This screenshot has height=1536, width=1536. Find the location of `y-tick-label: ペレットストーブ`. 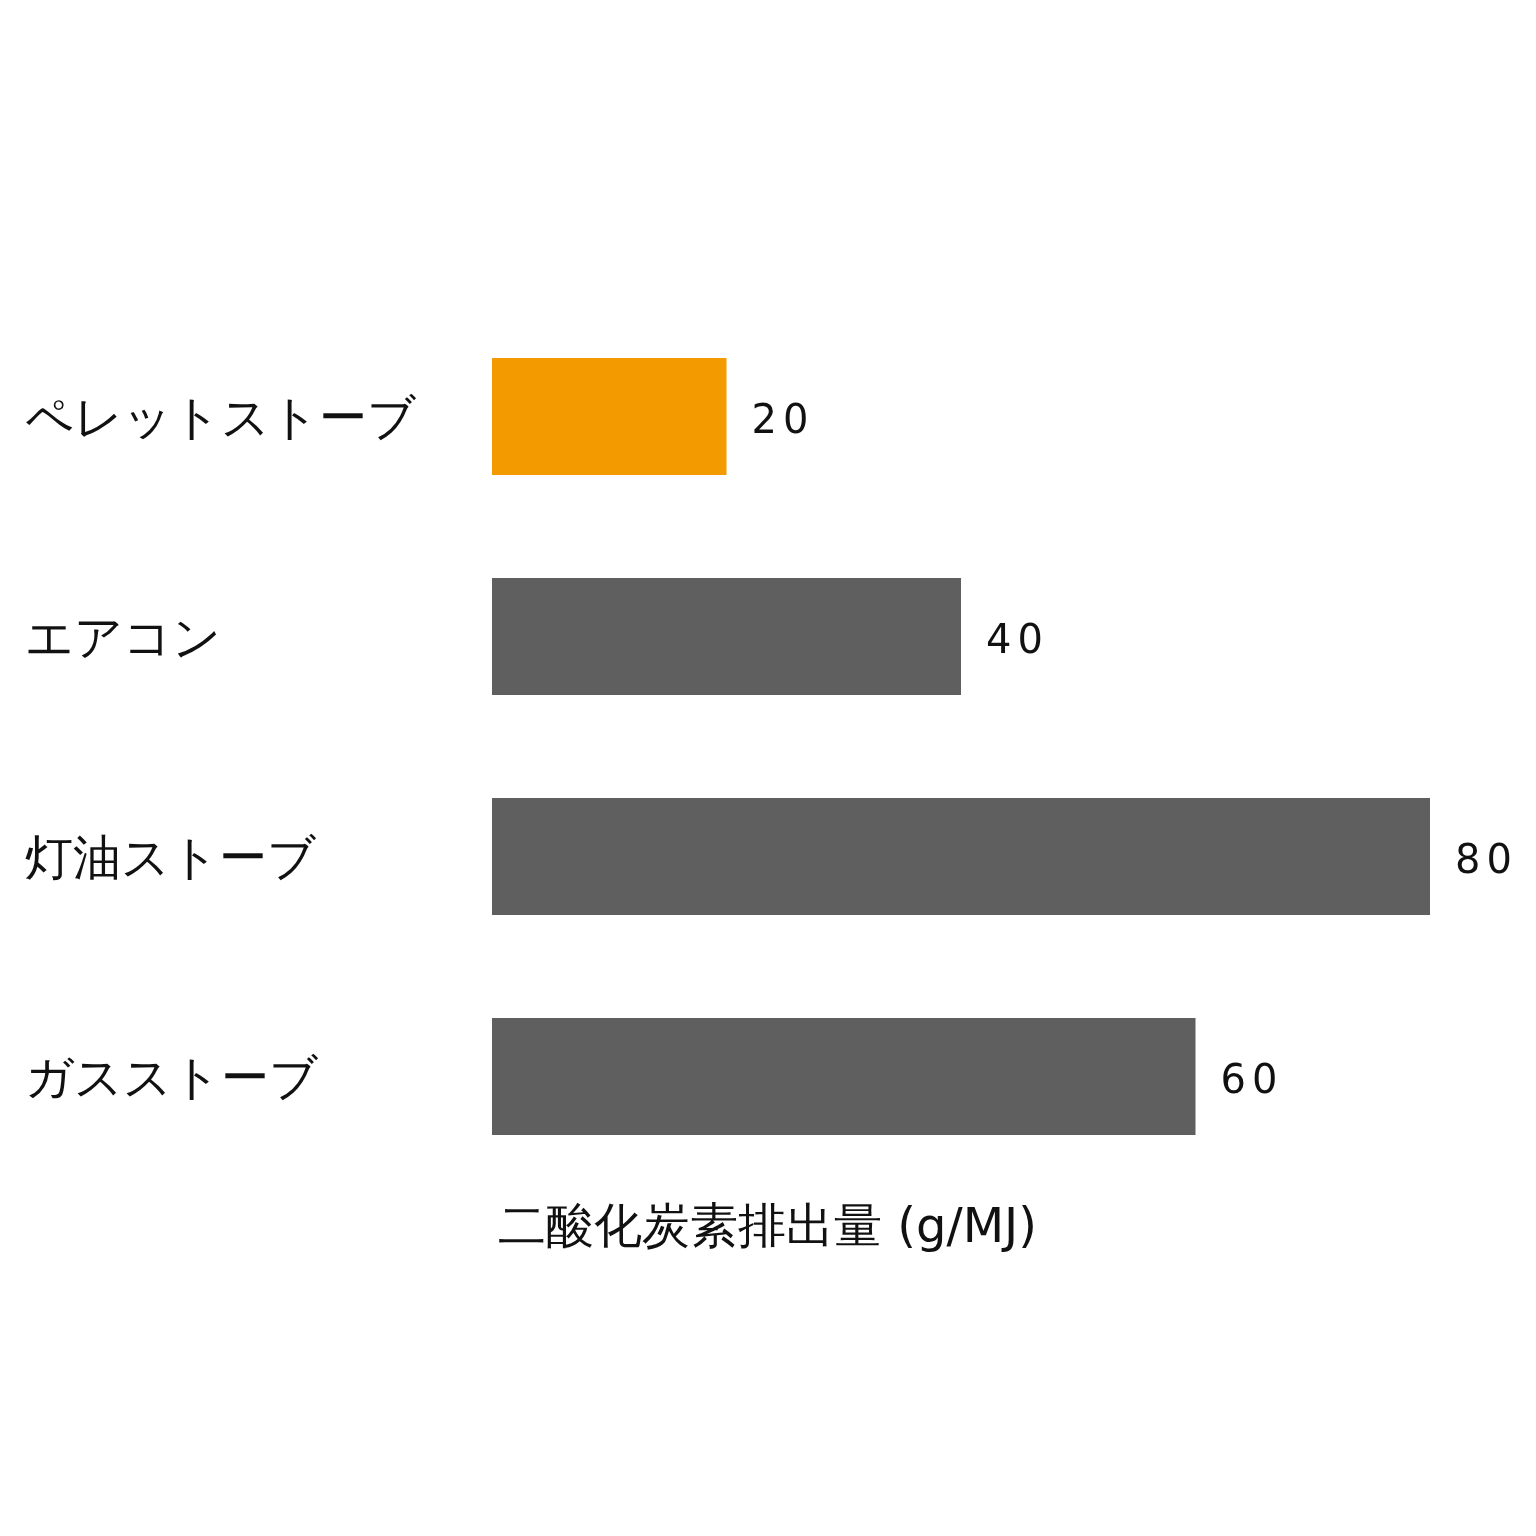

y-tick-label: ペレットストーブ is located at coordinates (221, 416).